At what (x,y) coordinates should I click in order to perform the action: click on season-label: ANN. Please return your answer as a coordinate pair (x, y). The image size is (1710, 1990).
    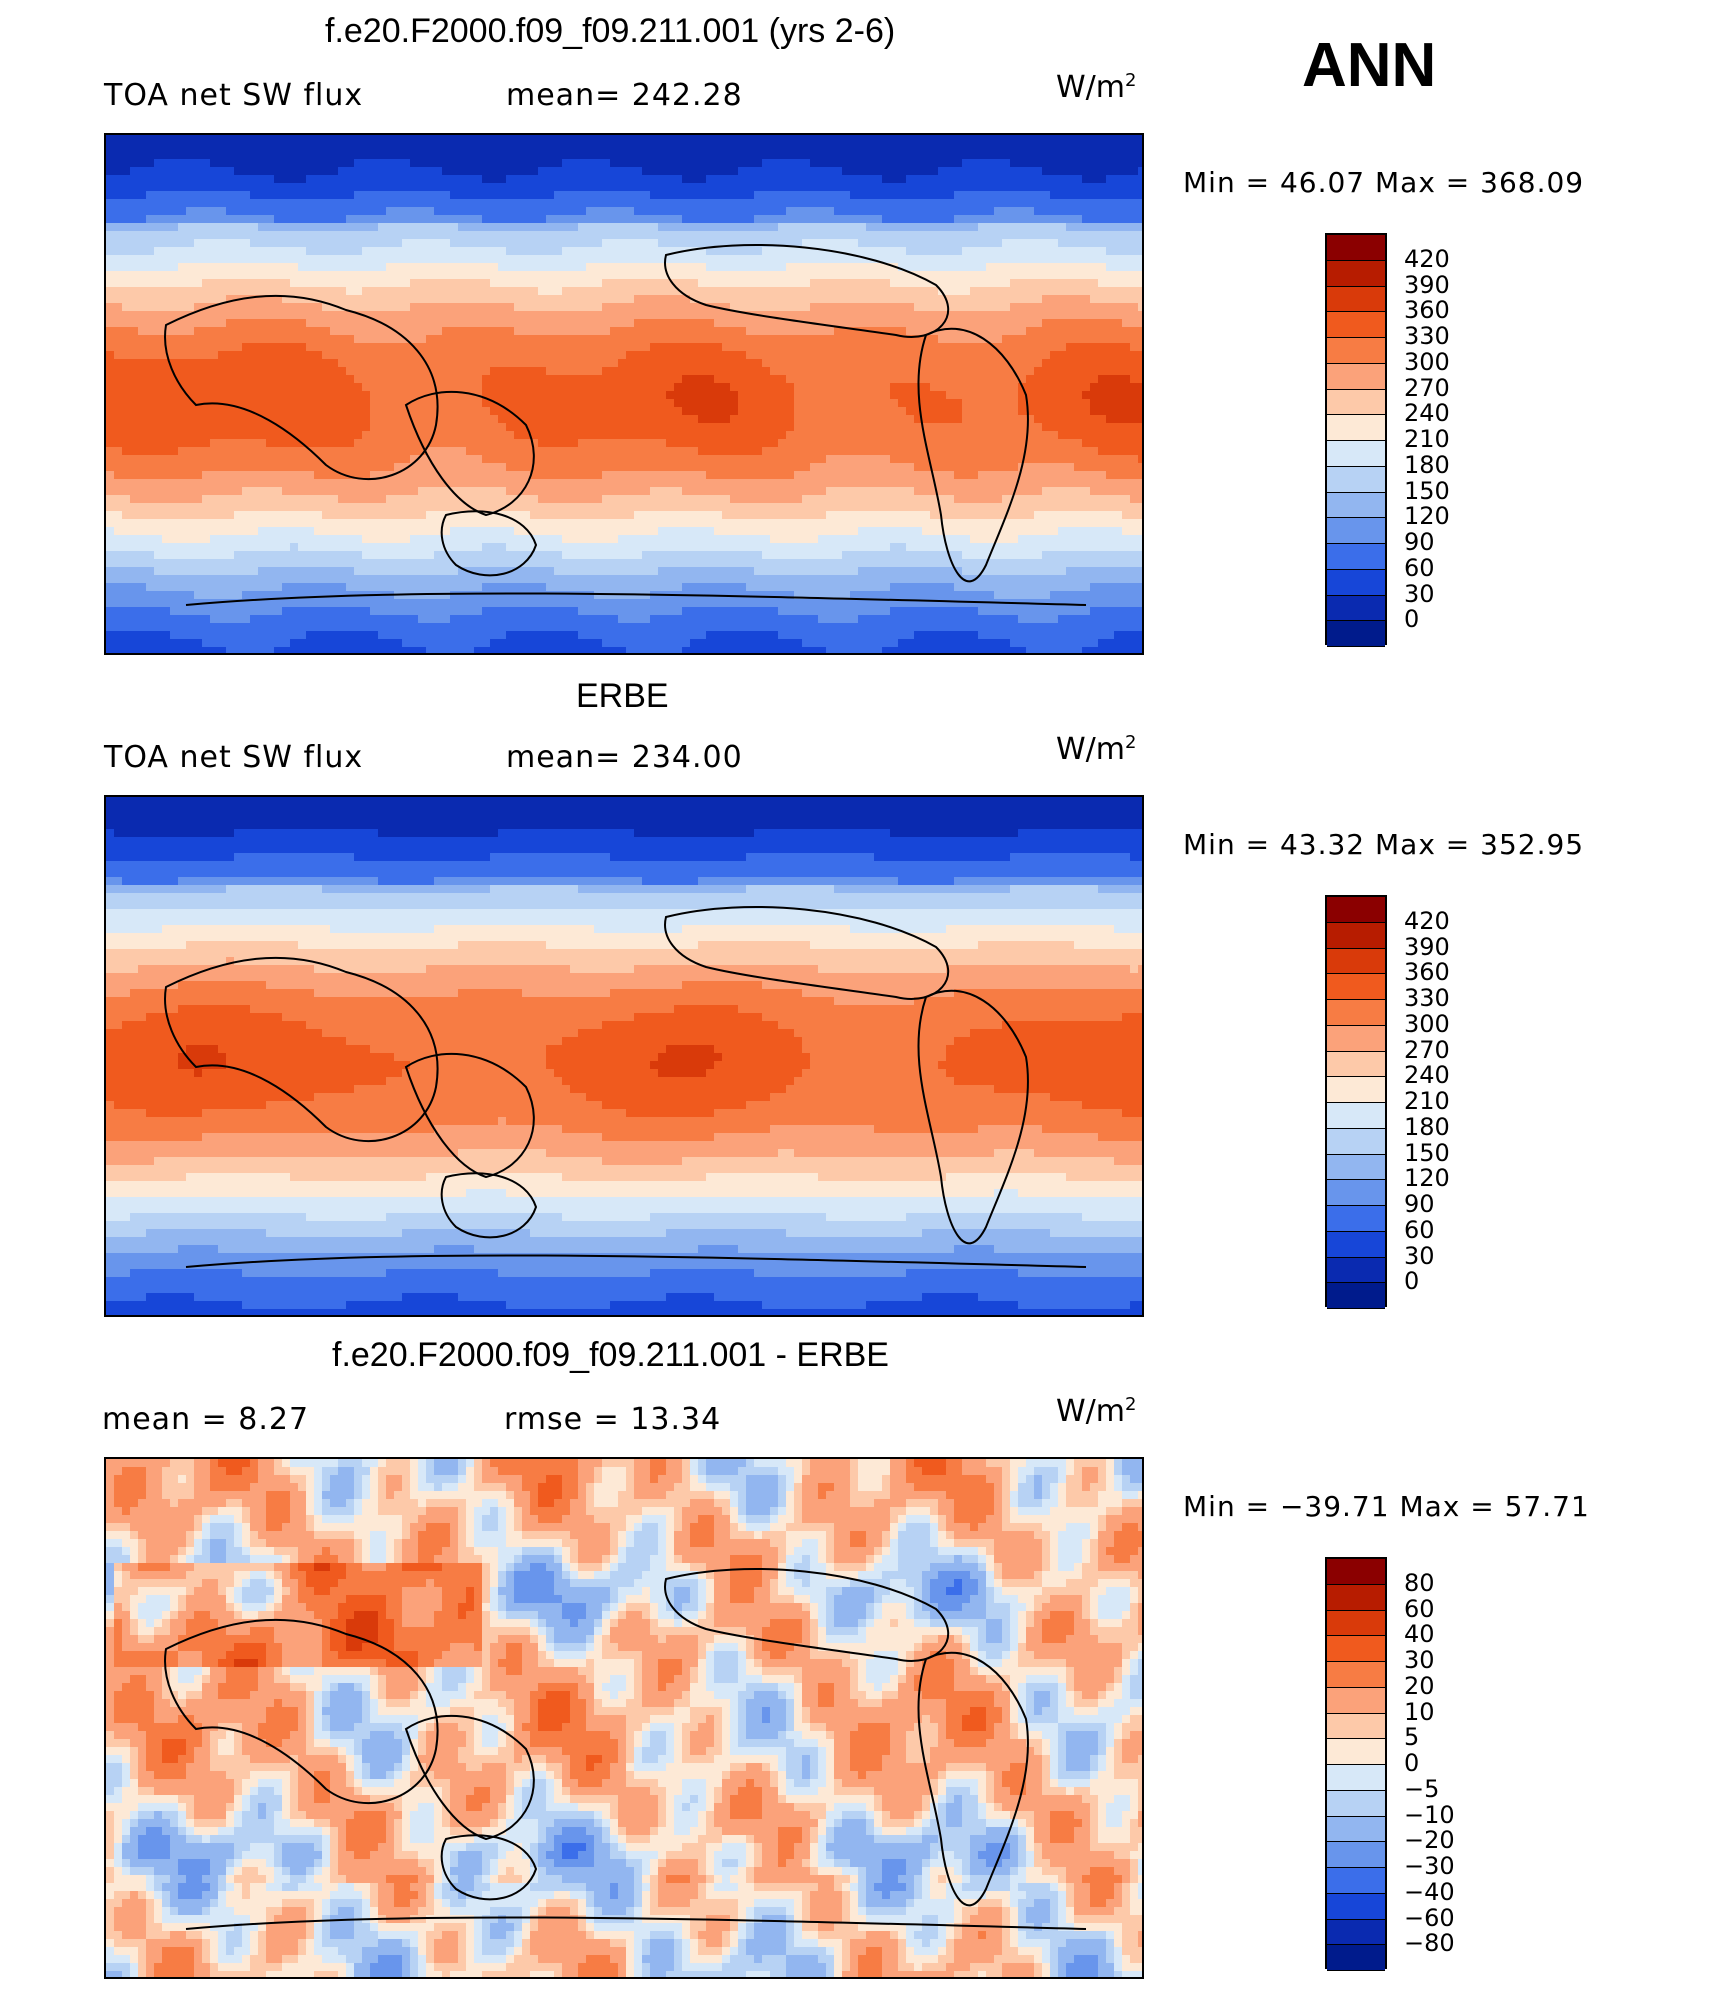
    Looking at the image, I should click on (1369, 65).